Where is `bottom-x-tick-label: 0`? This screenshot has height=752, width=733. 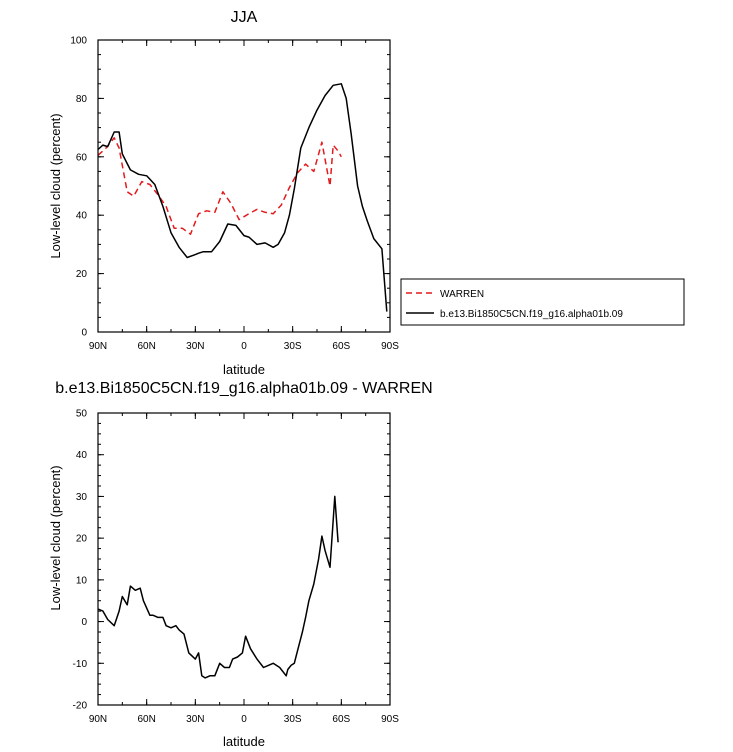 bottom-x-tick-label: 0 is located at coordinates (244, 719).